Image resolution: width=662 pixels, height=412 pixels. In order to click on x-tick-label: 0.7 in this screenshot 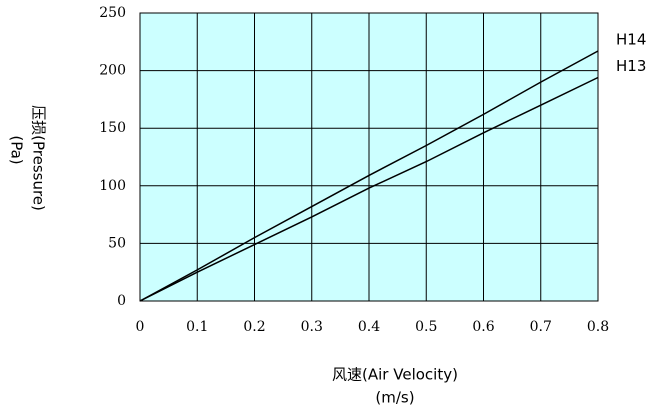, I will do `click(541, 327)`.